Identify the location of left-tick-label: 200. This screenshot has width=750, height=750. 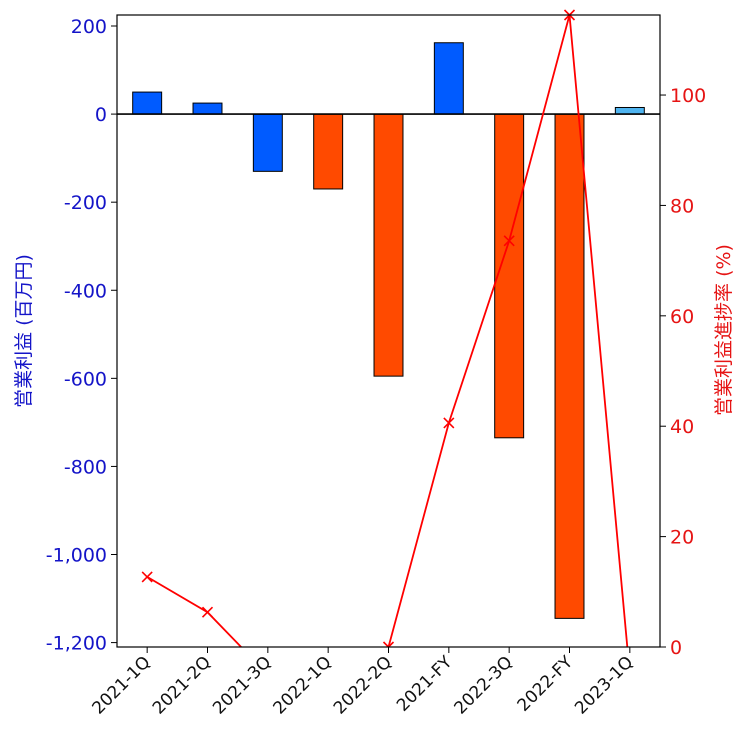
(89, 27).